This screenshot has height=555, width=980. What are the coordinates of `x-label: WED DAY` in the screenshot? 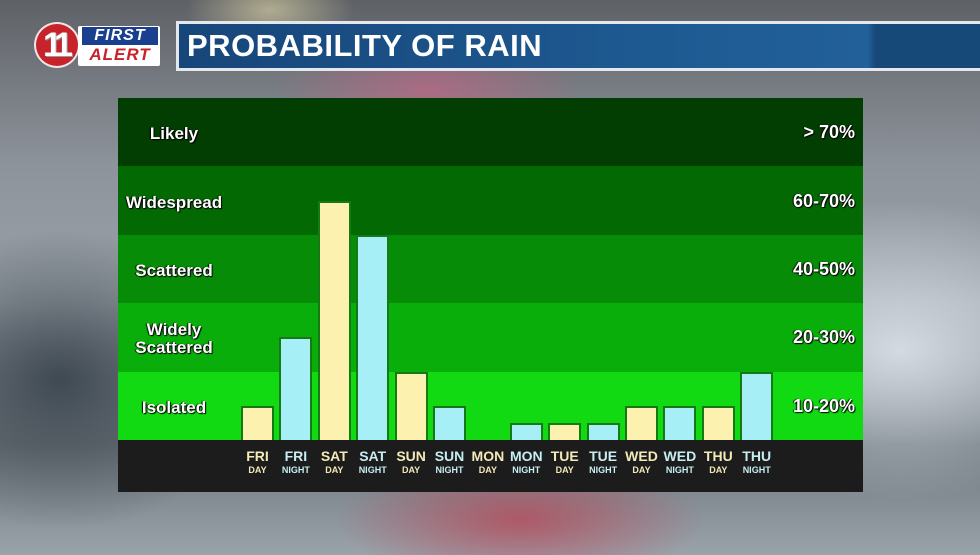 It's located at (642, 462).